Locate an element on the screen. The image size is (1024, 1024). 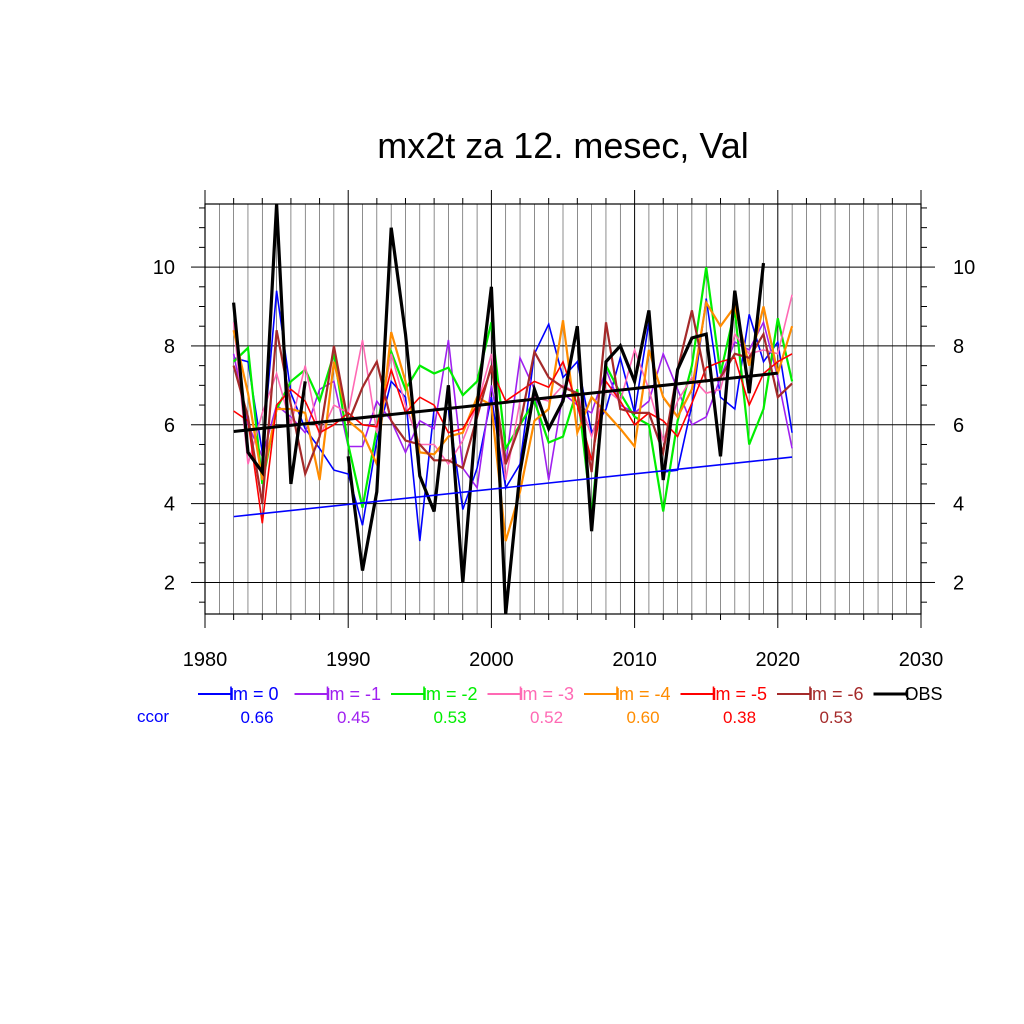
y-tick-label-right: 10 is located at coordinates (964, 268).